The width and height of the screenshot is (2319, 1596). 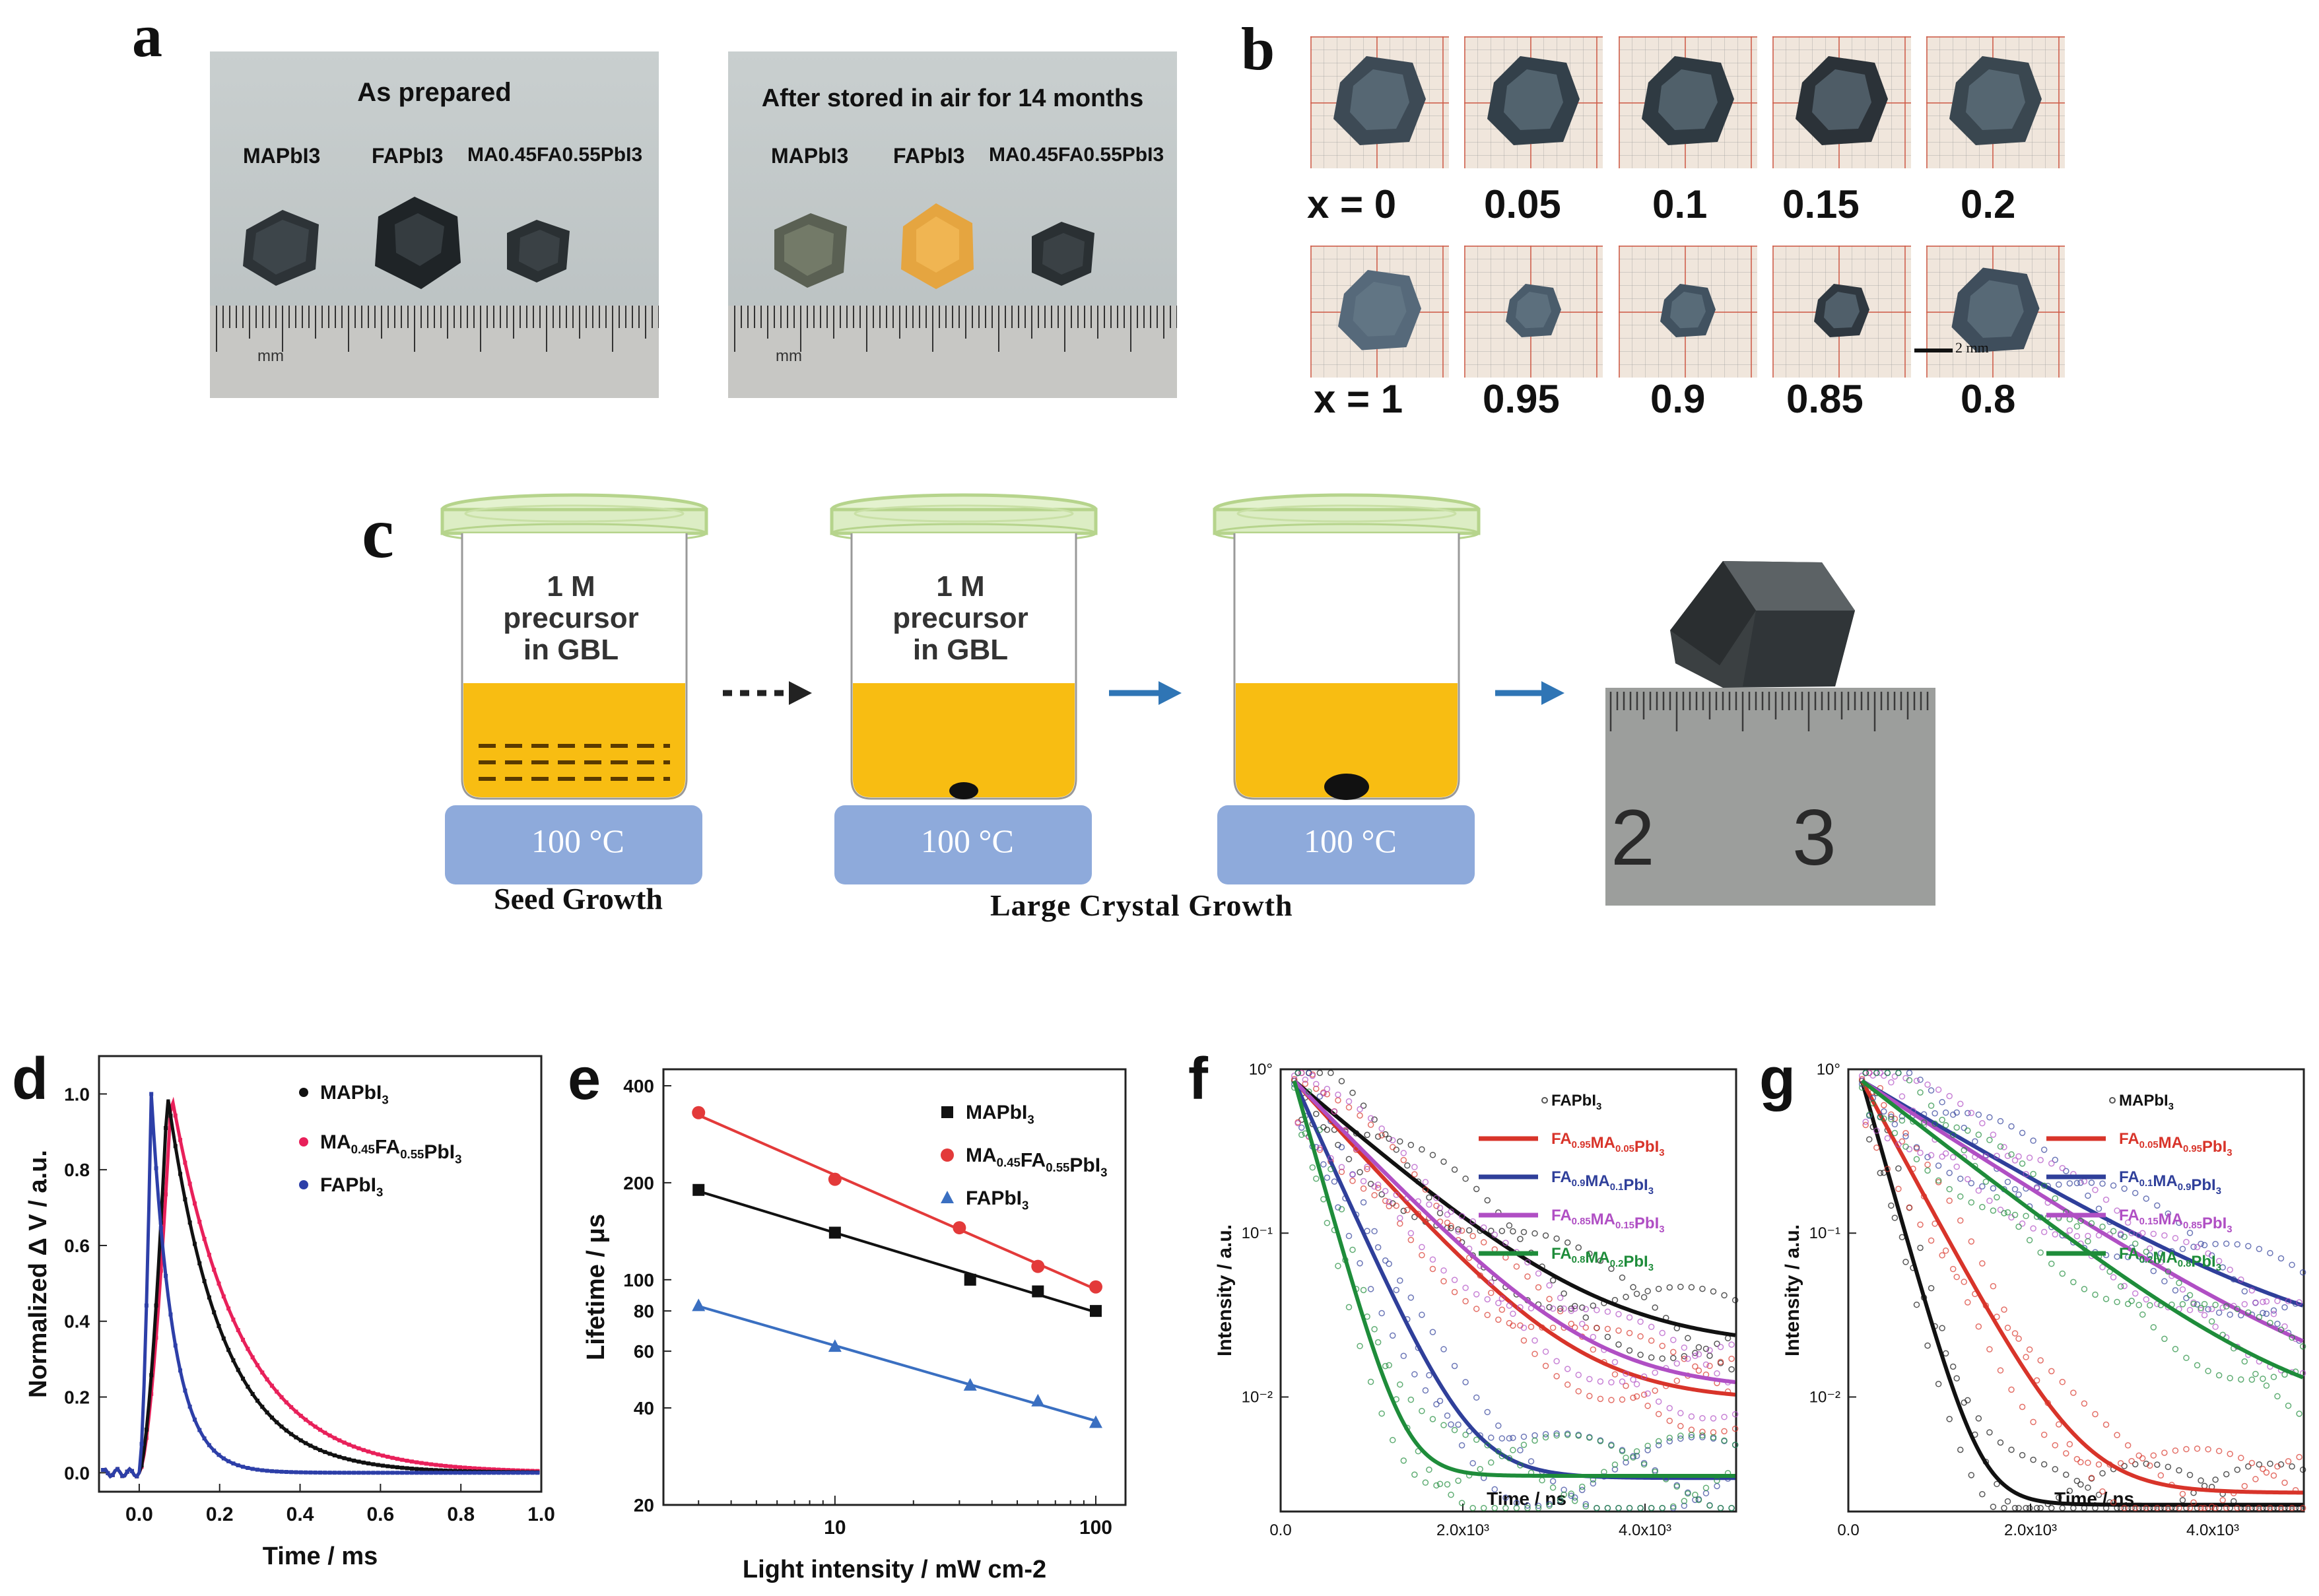 What do you see at coordinates (1379, 102) in the screenshot?
I see `crystal-photo-cell` at bounding box center [1379, 102].